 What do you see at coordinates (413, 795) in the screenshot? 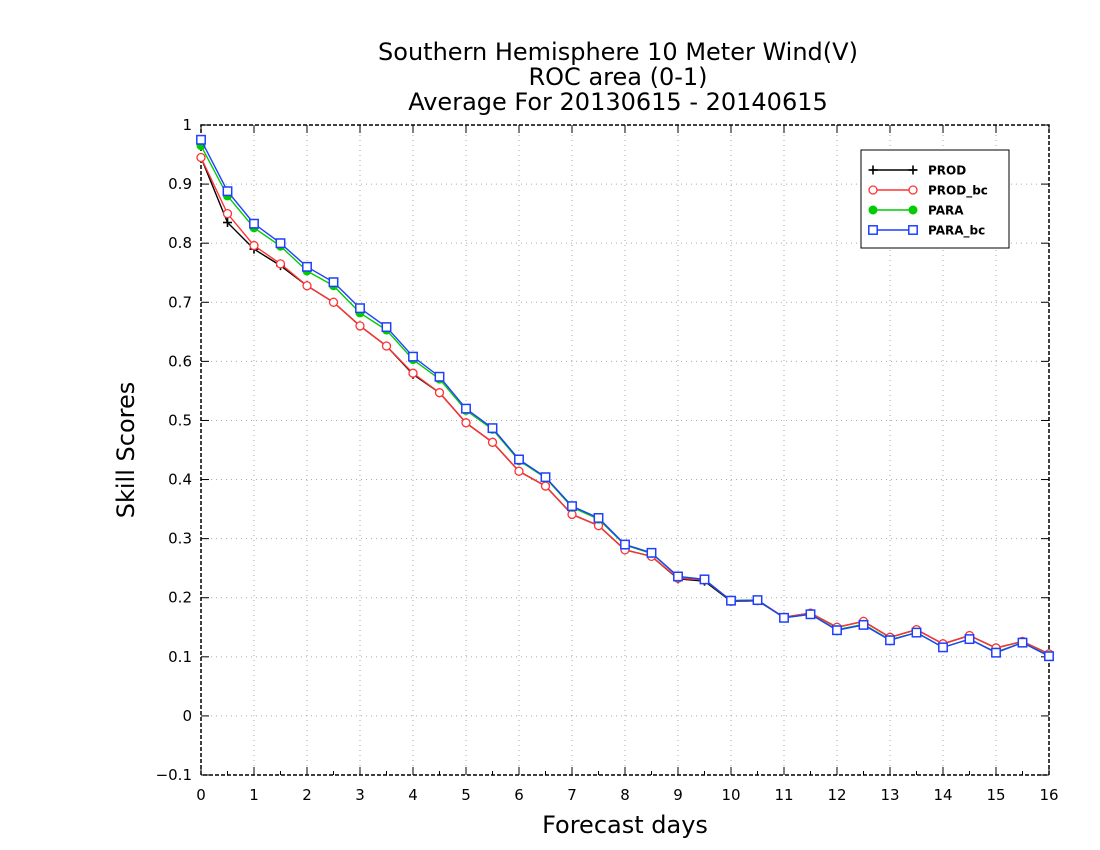
I see `x-tick-label: 4` at bounding box center [413, 795].